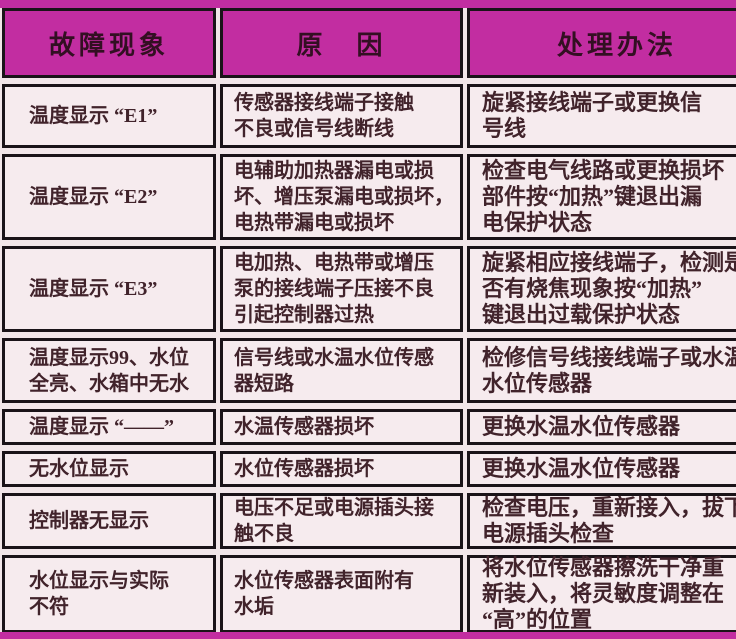 The image size is (736, 639). What do you see at coordinates (109, 370) in the screenshot?
I see `fault-cell: 温度显示99、水位 全亮、水箱中无水` at bounding box center [109, 370].